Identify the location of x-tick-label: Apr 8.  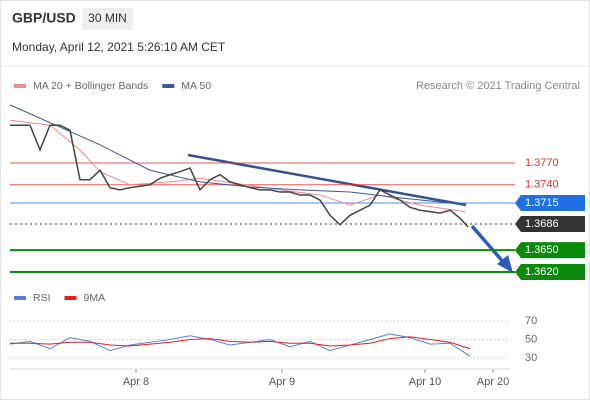
(136, 382).